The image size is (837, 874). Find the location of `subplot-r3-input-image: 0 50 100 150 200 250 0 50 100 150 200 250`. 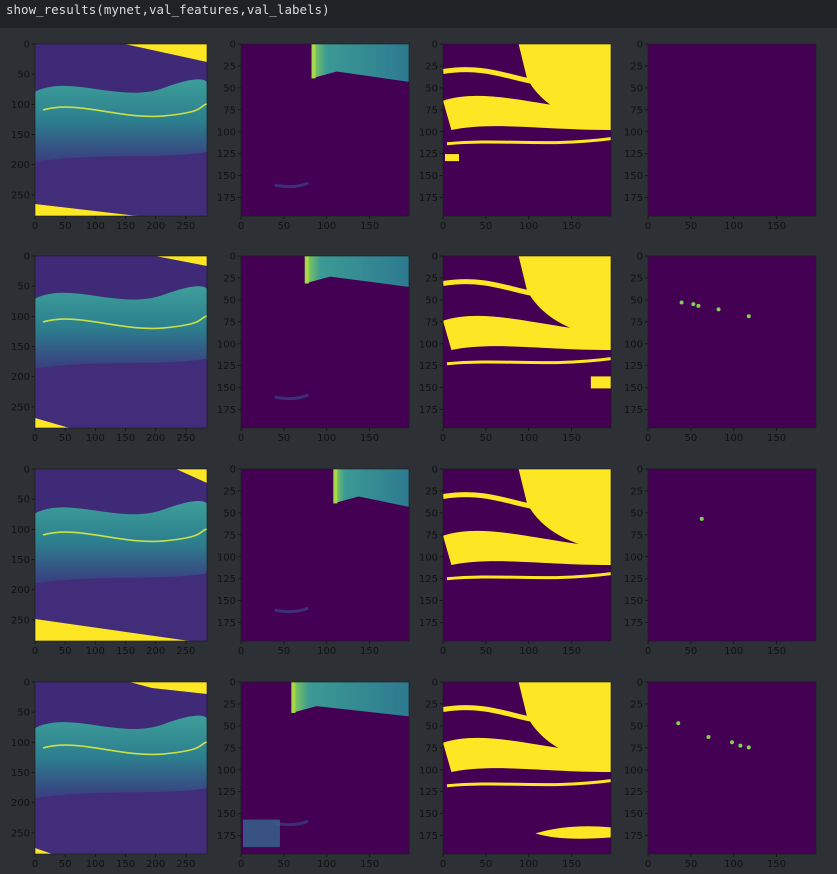

subplot-r3-input-image: 0 50 100 150 200 250 0 50 100 150 200 250 is located at coordinates (109, 561).